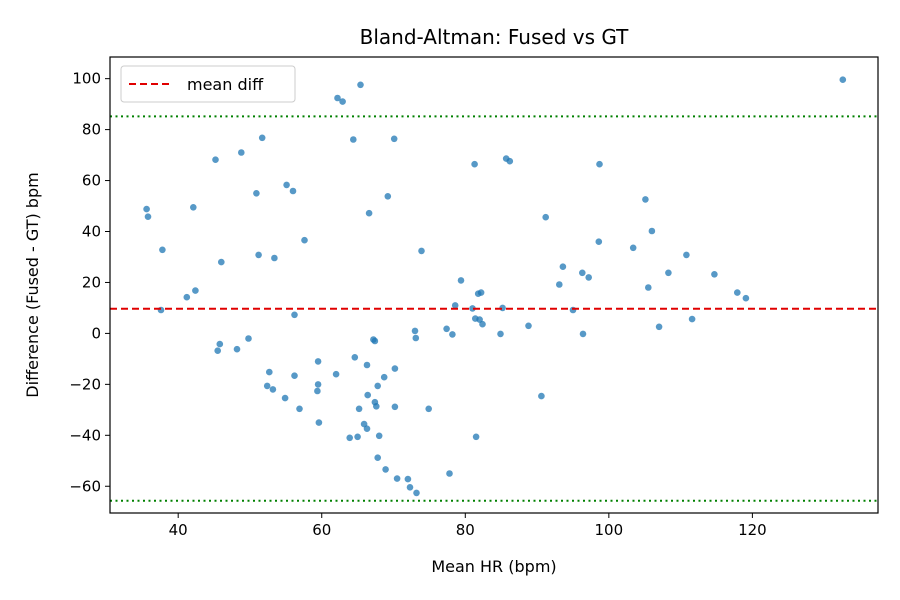  Describe the element at coordinates (225, 84) in the screenshot. I see `legend-mean-diff-label: mean diff` at that location.